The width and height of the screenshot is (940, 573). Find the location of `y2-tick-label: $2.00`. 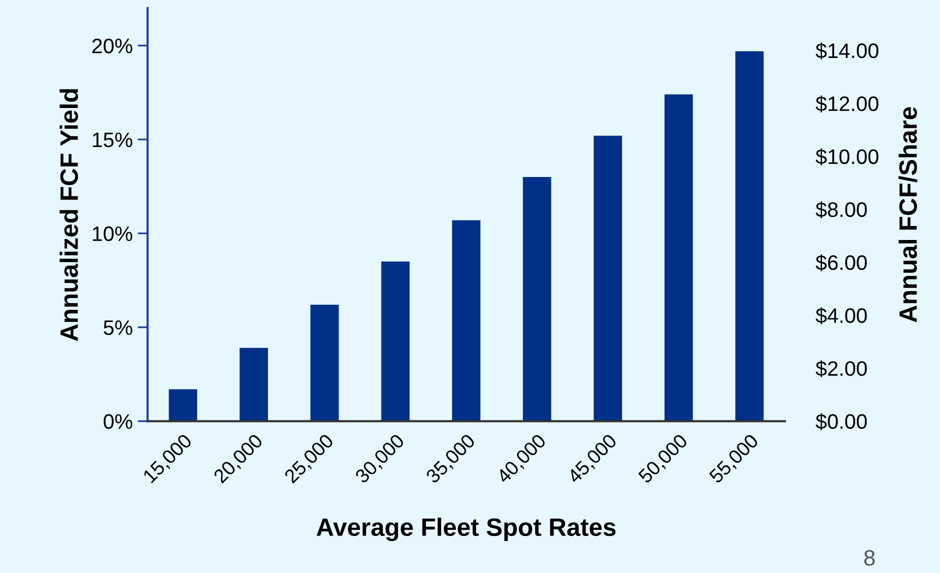

y2-tick-label: $2.00 is located at coordinates (841, 369).